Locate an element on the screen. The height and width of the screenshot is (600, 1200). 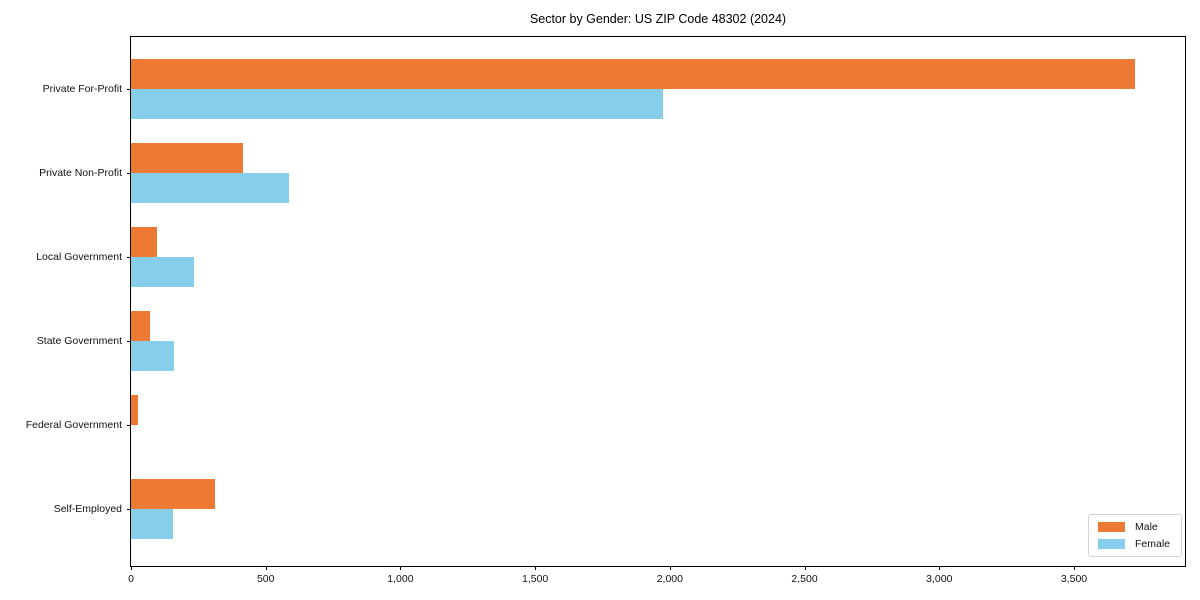
x-axis-tick-label: 3,500 is located at coordinates (1074, 579).